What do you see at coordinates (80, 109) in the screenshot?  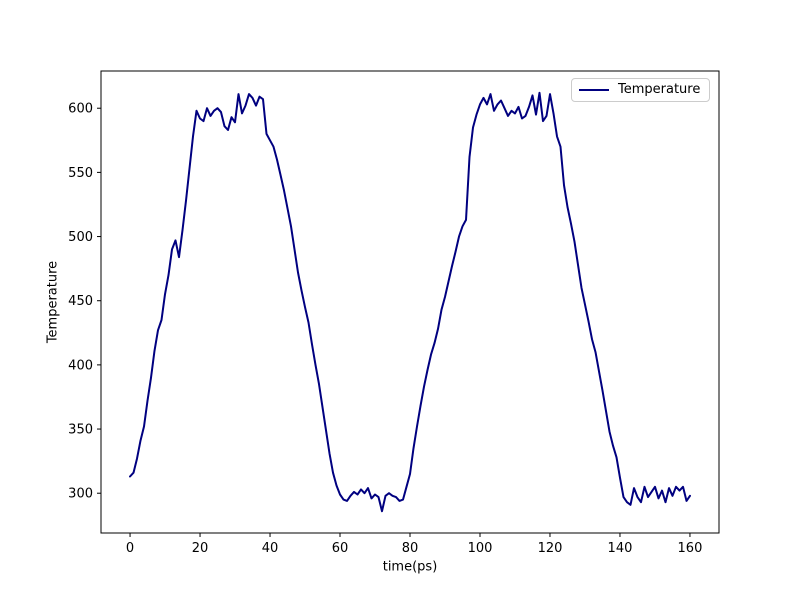 I see `y-tick-label: 600` at bounding box center [80, 109].